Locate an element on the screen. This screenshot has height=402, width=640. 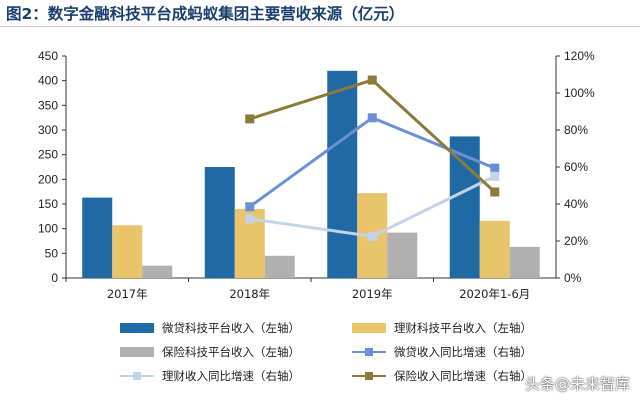
legend-item-micro-loan-revenue: 微贷科技平台收入（左轴） is located at coordinates (210, 328).